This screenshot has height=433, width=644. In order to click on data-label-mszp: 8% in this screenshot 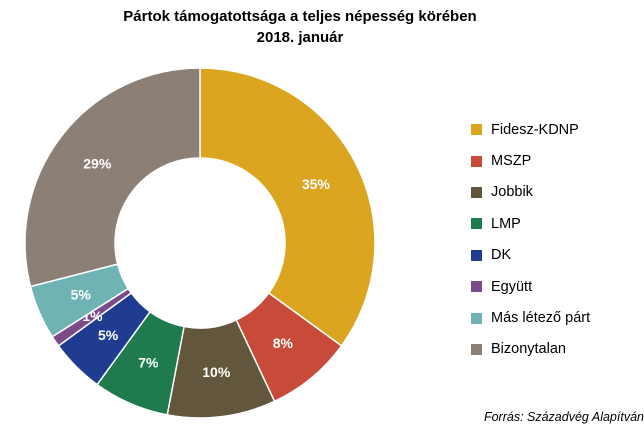, I will do `click(283, 343)`.